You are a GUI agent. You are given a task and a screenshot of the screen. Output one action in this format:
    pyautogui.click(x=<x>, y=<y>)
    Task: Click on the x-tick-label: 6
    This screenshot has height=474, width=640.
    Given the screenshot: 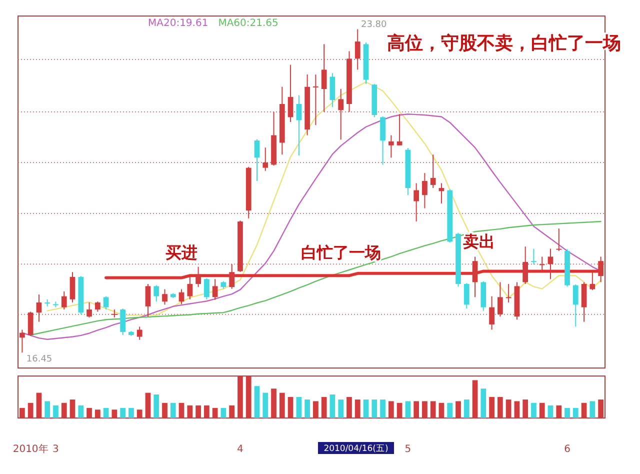 What is the action you would take?
    pyautogui.click(x=567, y=449)
    